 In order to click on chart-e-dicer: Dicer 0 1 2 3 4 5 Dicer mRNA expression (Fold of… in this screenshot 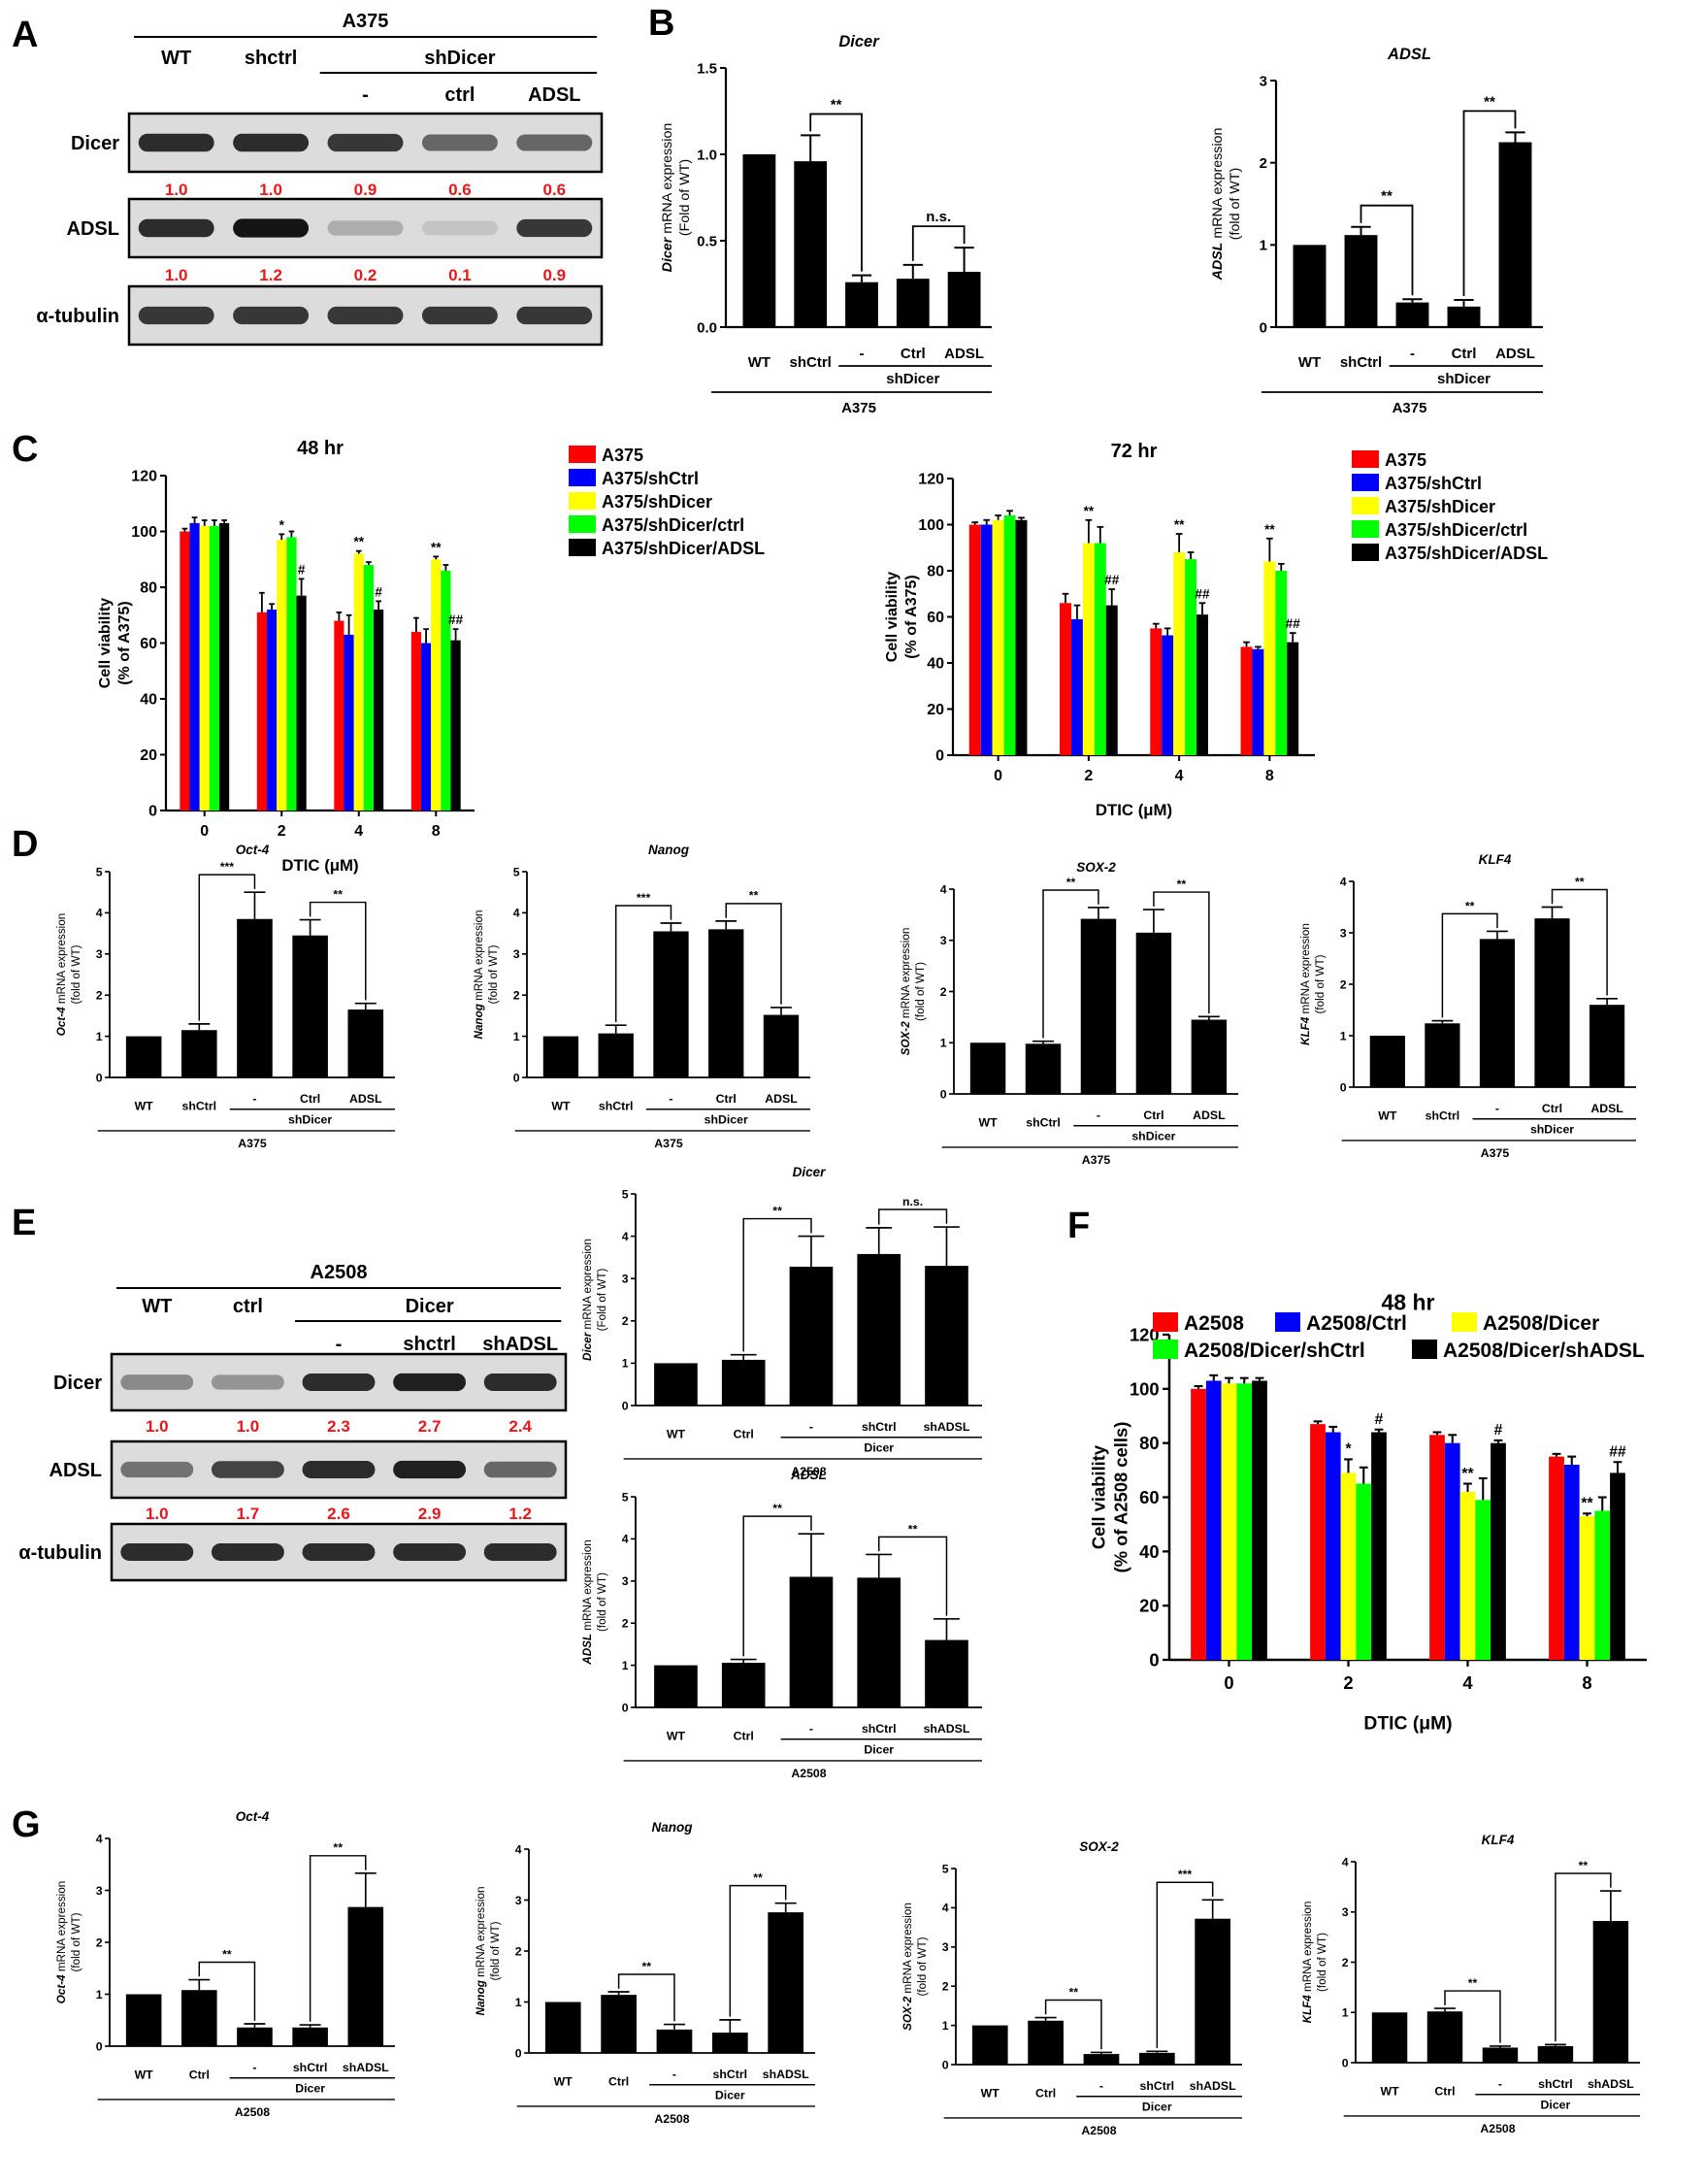, I will do `click(782, 1321)`.